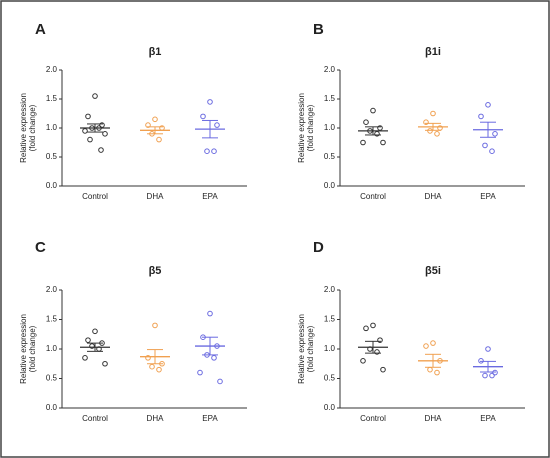 This screenshot has height=458, width=550. Describe the element at coordinates (318, 29) in the screenshot. I see `panel-letter: B` at that location.